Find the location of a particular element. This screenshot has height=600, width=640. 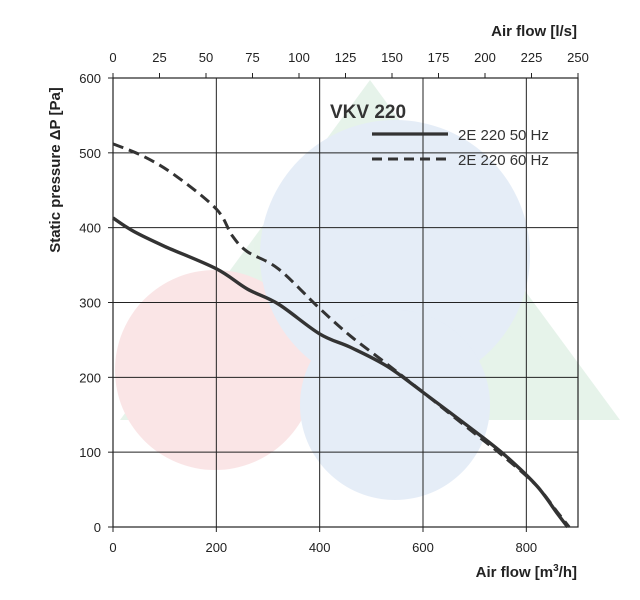

x-tick-label: 200 is located at coordinates (216, 547).